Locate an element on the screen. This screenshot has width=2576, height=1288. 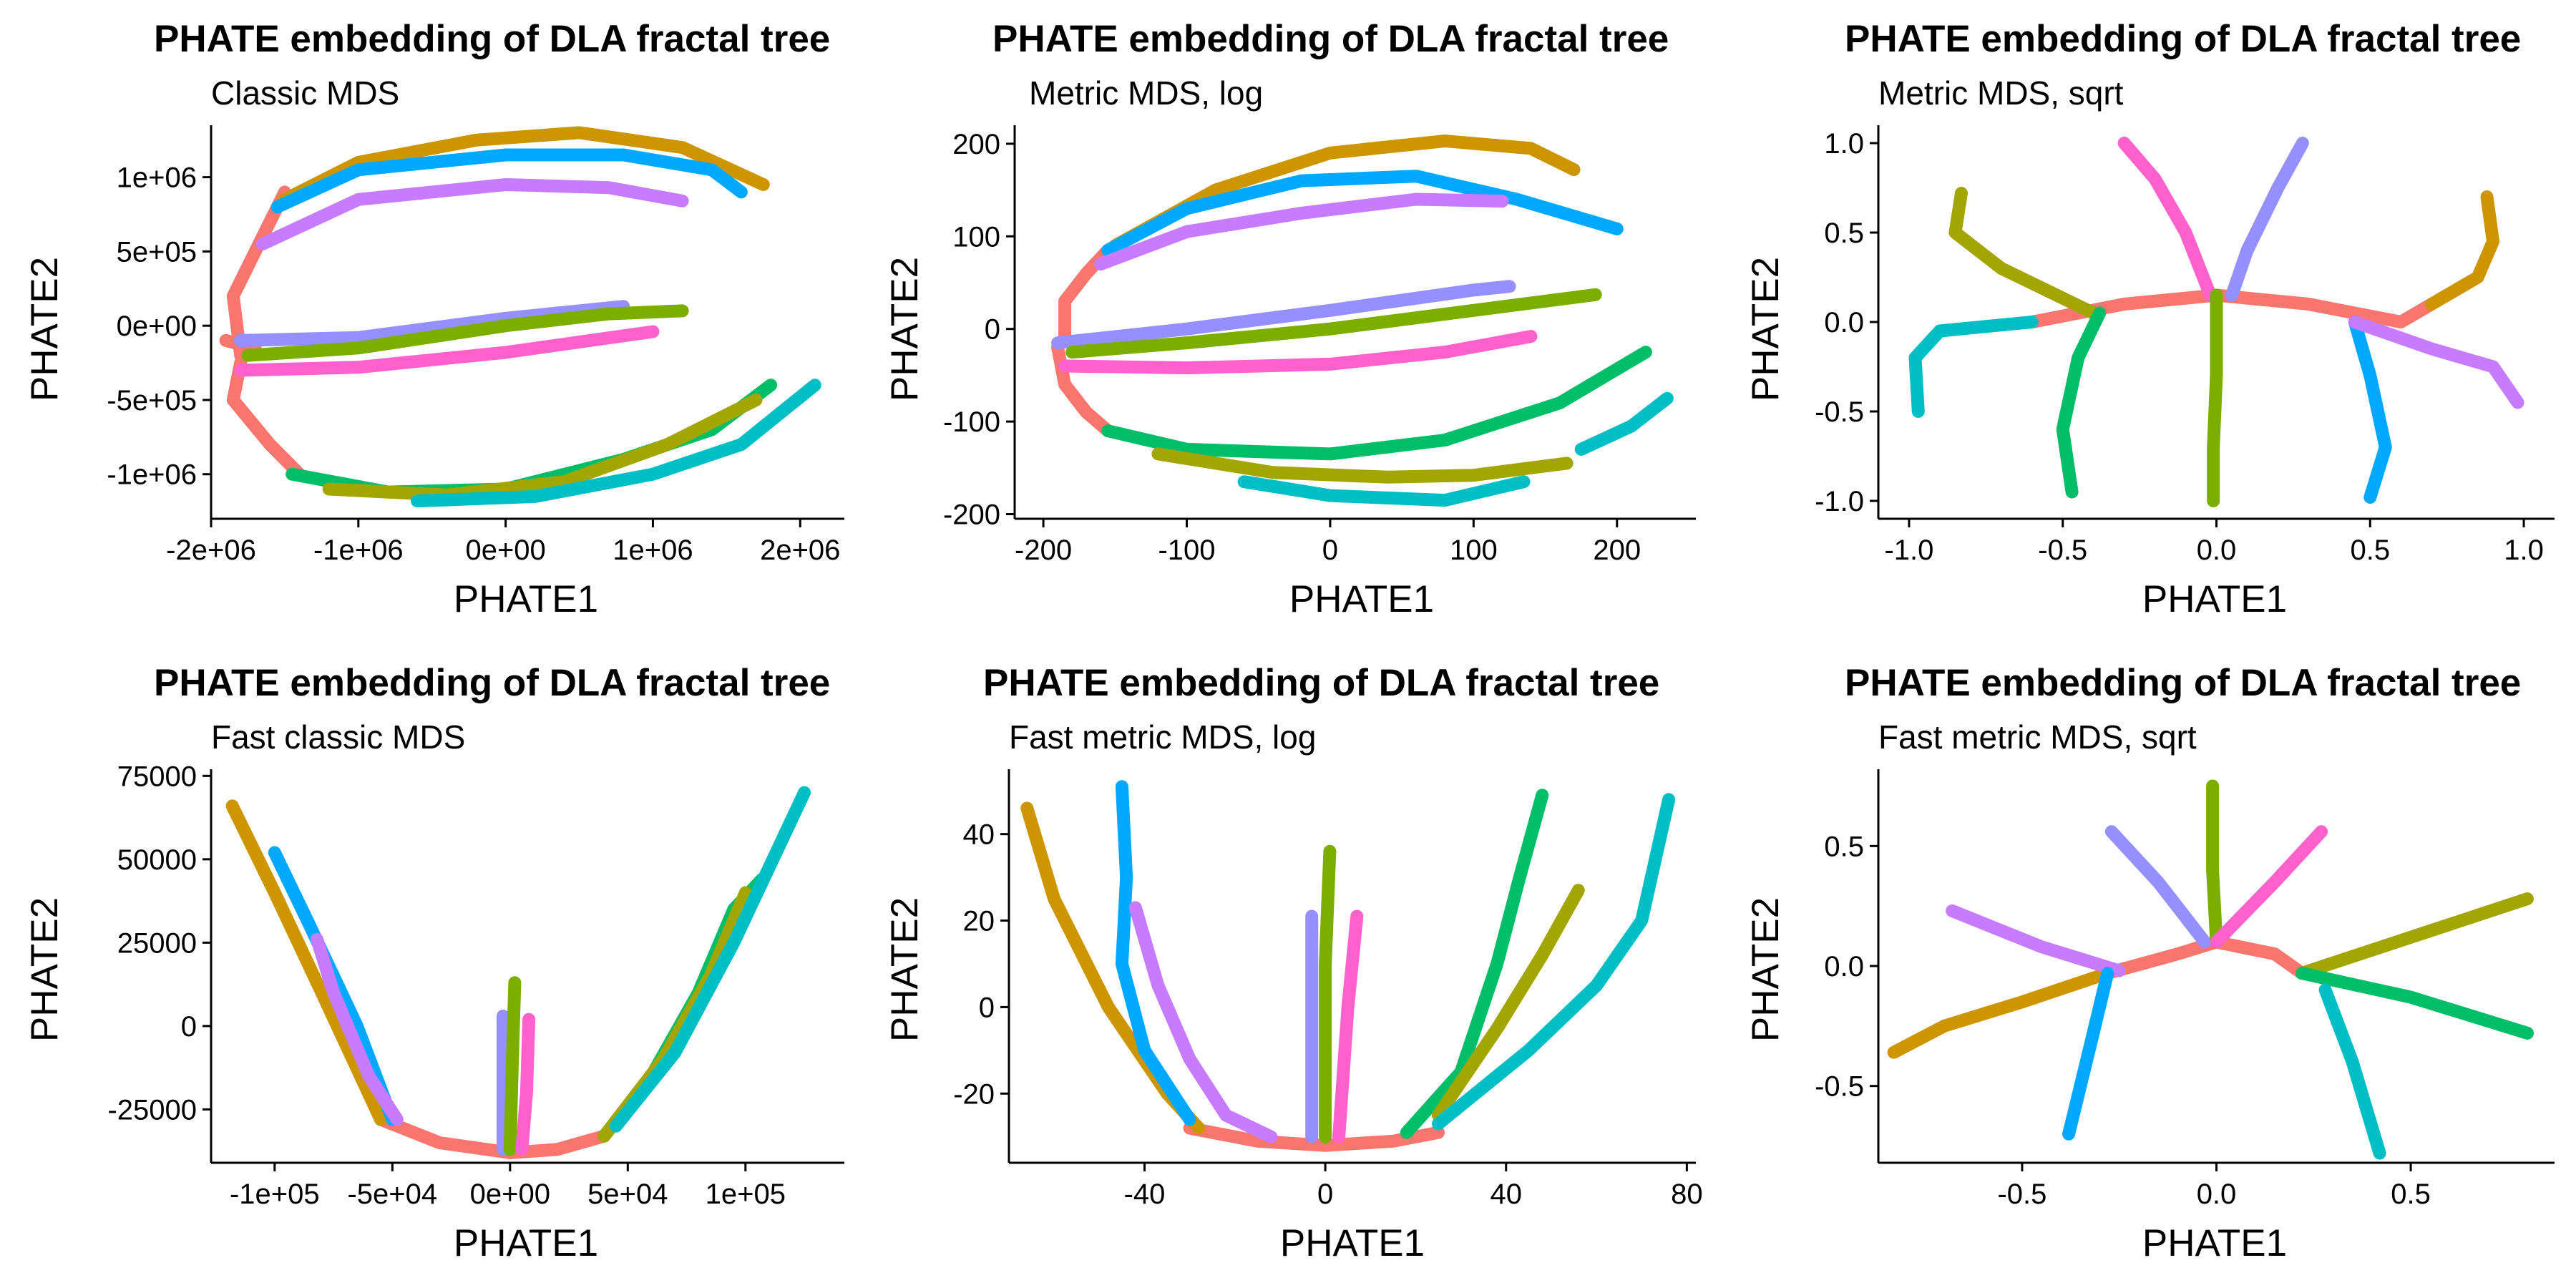
x-tick-label: 0 is located at coordinates (1330, 550).